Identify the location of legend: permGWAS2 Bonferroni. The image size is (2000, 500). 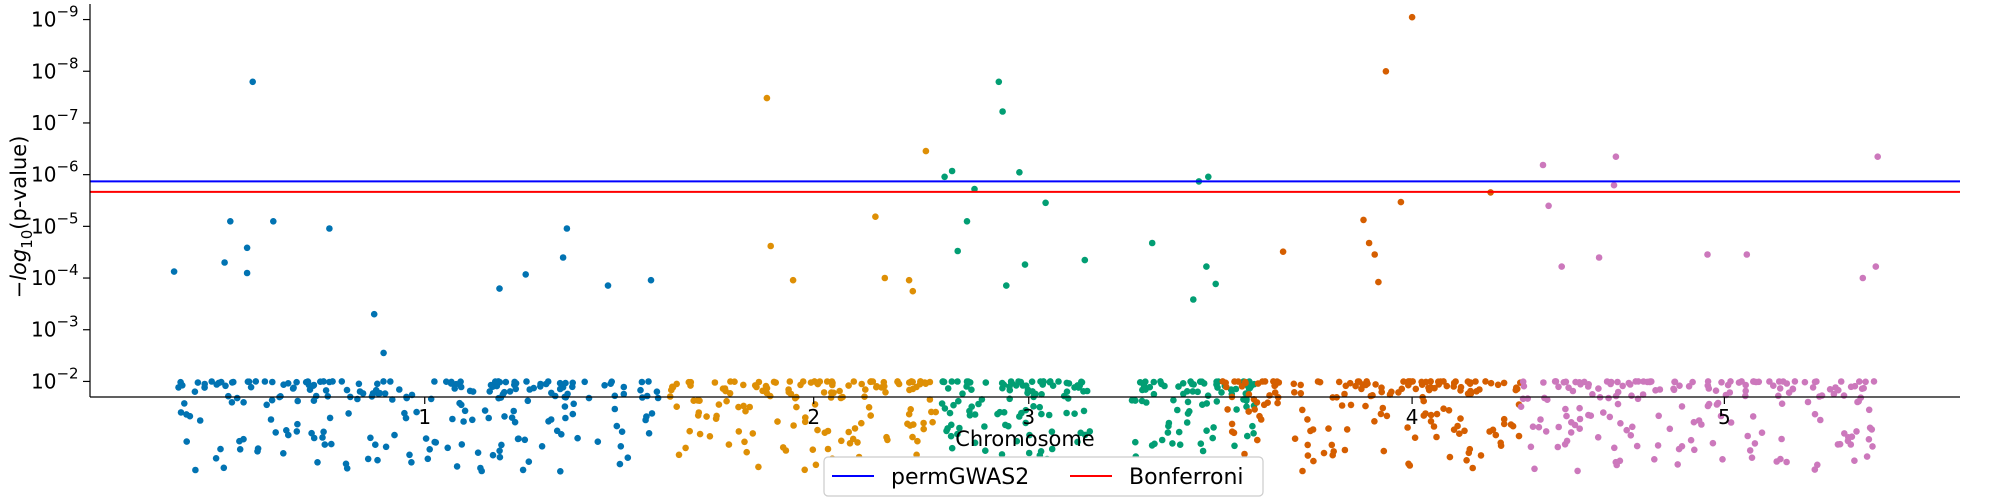
(1043, 476).